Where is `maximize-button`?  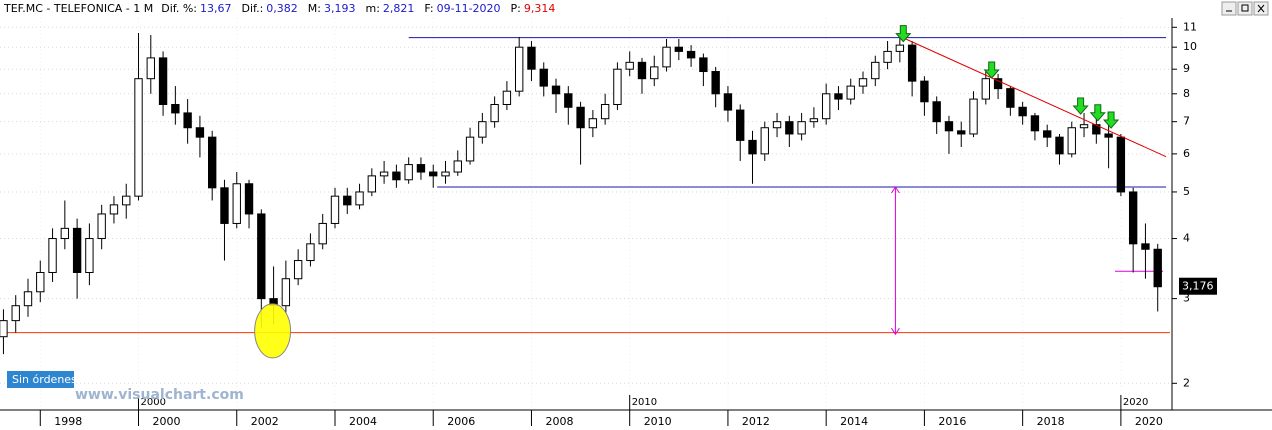 maximize-button is located at coordinates (1245, 8).